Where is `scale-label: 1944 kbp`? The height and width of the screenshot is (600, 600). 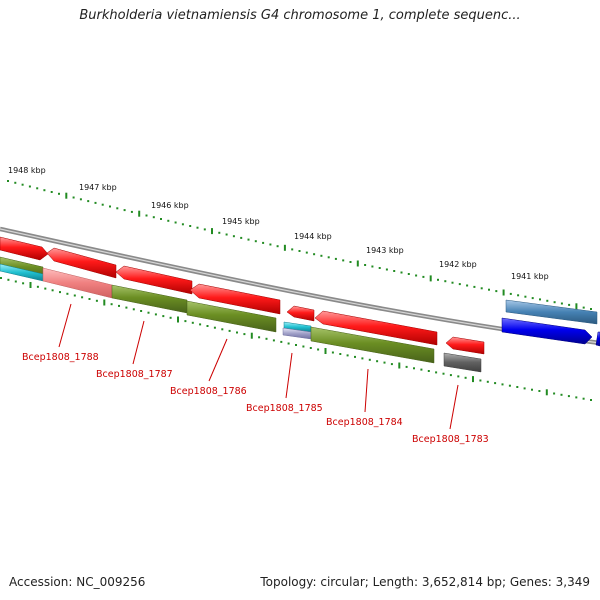 scale-label: 1944 kbp is located at coordinates (313, 236).